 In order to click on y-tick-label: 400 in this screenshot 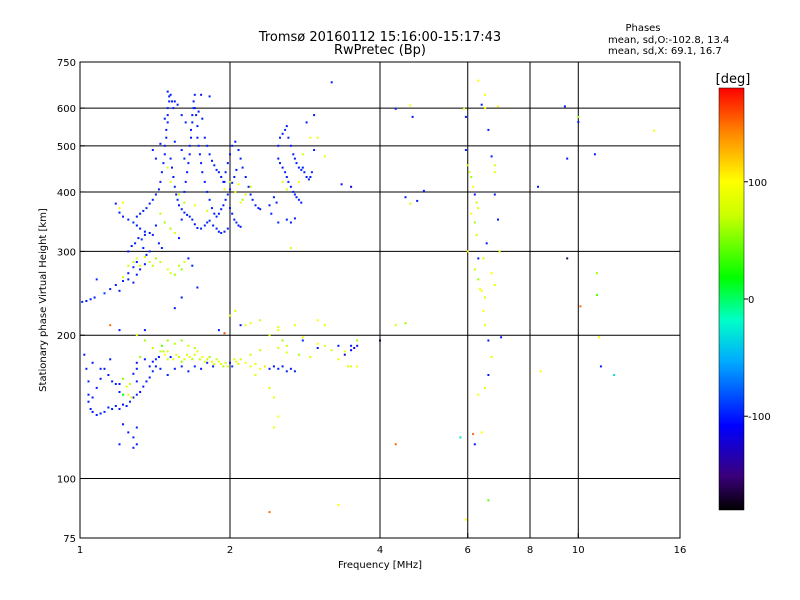, I will do `click(66, 193)`.